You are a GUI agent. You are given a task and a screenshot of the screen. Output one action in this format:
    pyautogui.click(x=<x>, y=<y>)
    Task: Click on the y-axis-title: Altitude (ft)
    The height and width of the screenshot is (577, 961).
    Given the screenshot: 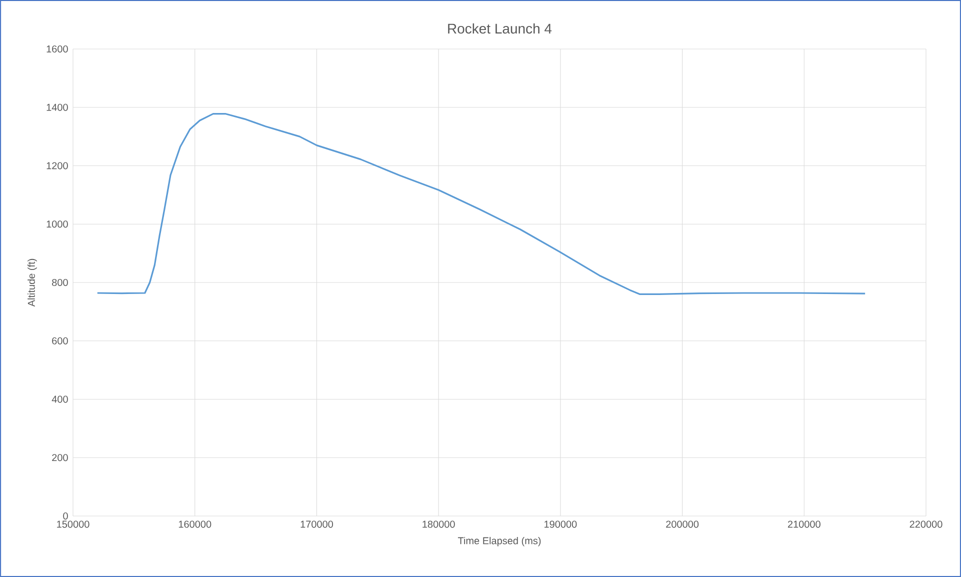 What is the action you would take?
    pyautogui.click(x=32, y=282)
    